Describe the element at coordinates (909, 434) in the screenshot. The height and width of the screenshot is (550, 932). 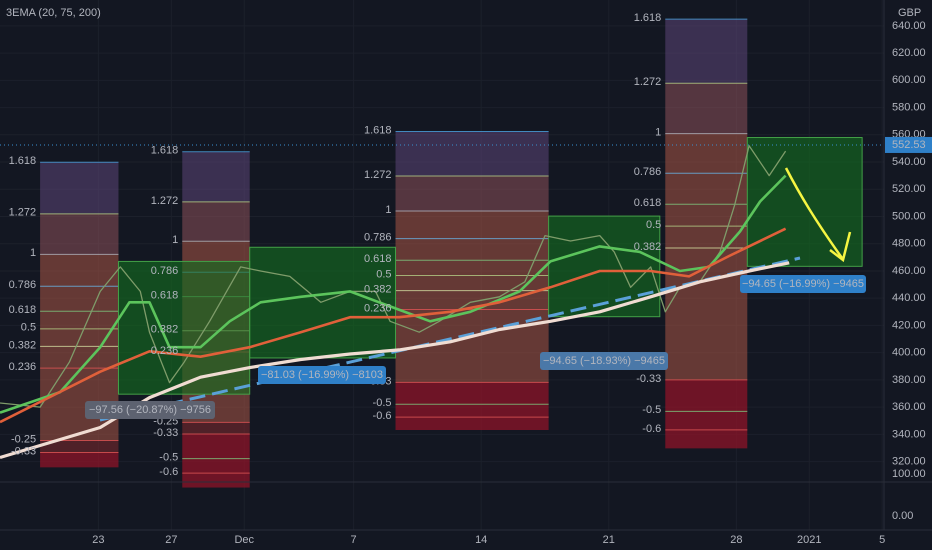
I see `y-tick-label: 340.00` at that location.